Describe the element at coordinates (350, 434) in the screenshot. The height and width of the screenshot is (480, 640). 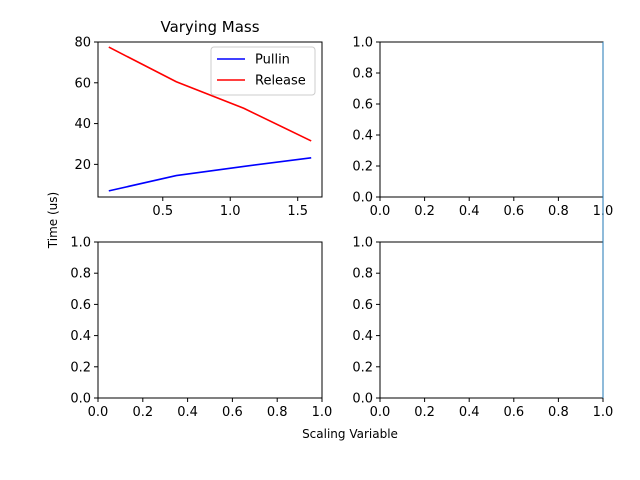
I see `figure-x-axis-label: Scaling Variable` at that location.